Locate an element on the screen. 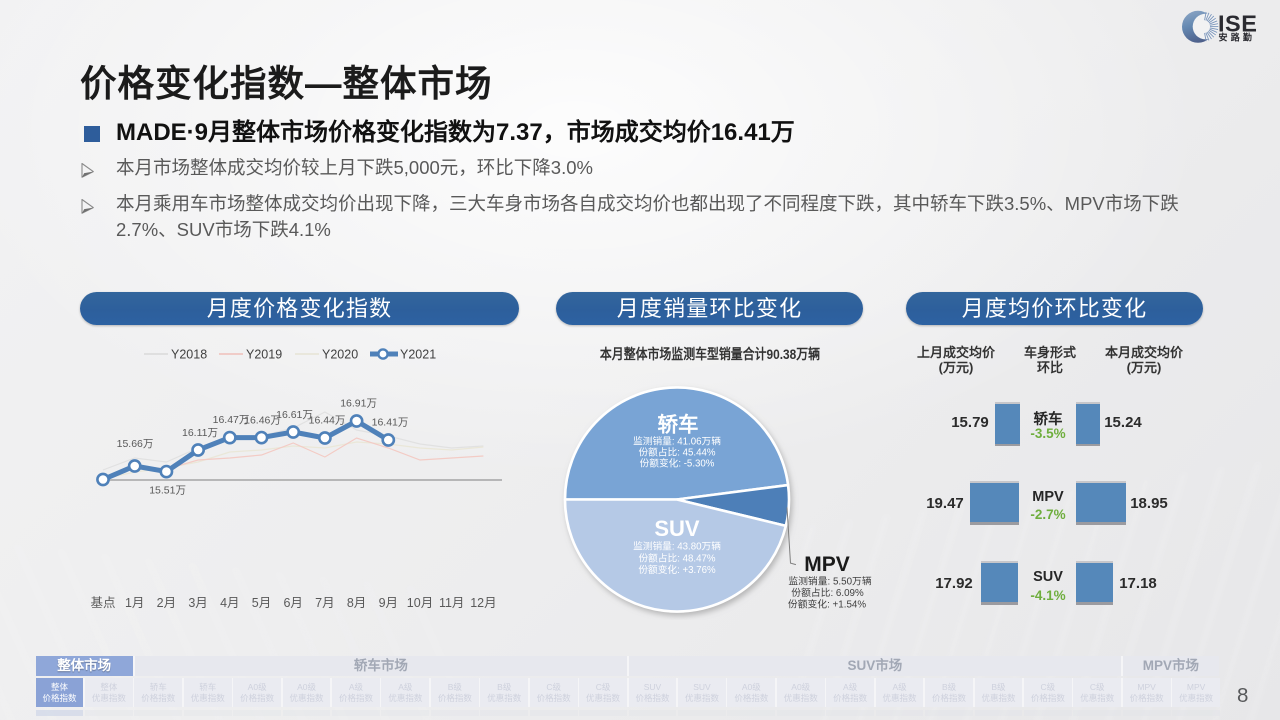 The height and width of the screenshot is (720, 1280). svg-text: 8月 is located at coordinates (356, 603).